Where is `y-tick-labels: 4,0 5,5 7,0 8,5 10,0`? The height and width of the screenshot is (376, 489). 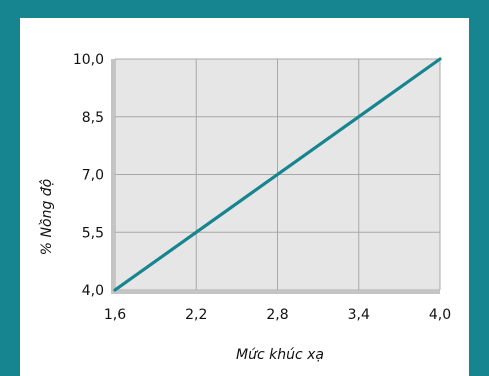 y-tick-labels: 4,0 5,5 7,0 8,5 10,0 is located at coordinates (88, 175).